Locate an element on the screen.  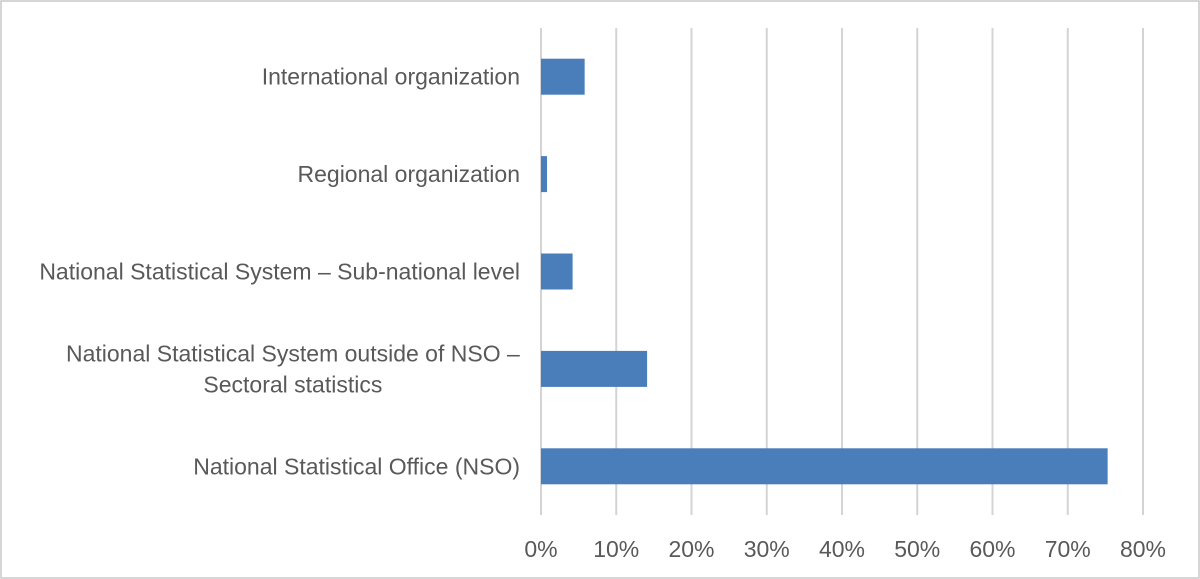
category-label-line: Sectoral statistics is located at coordinates (292, 384).